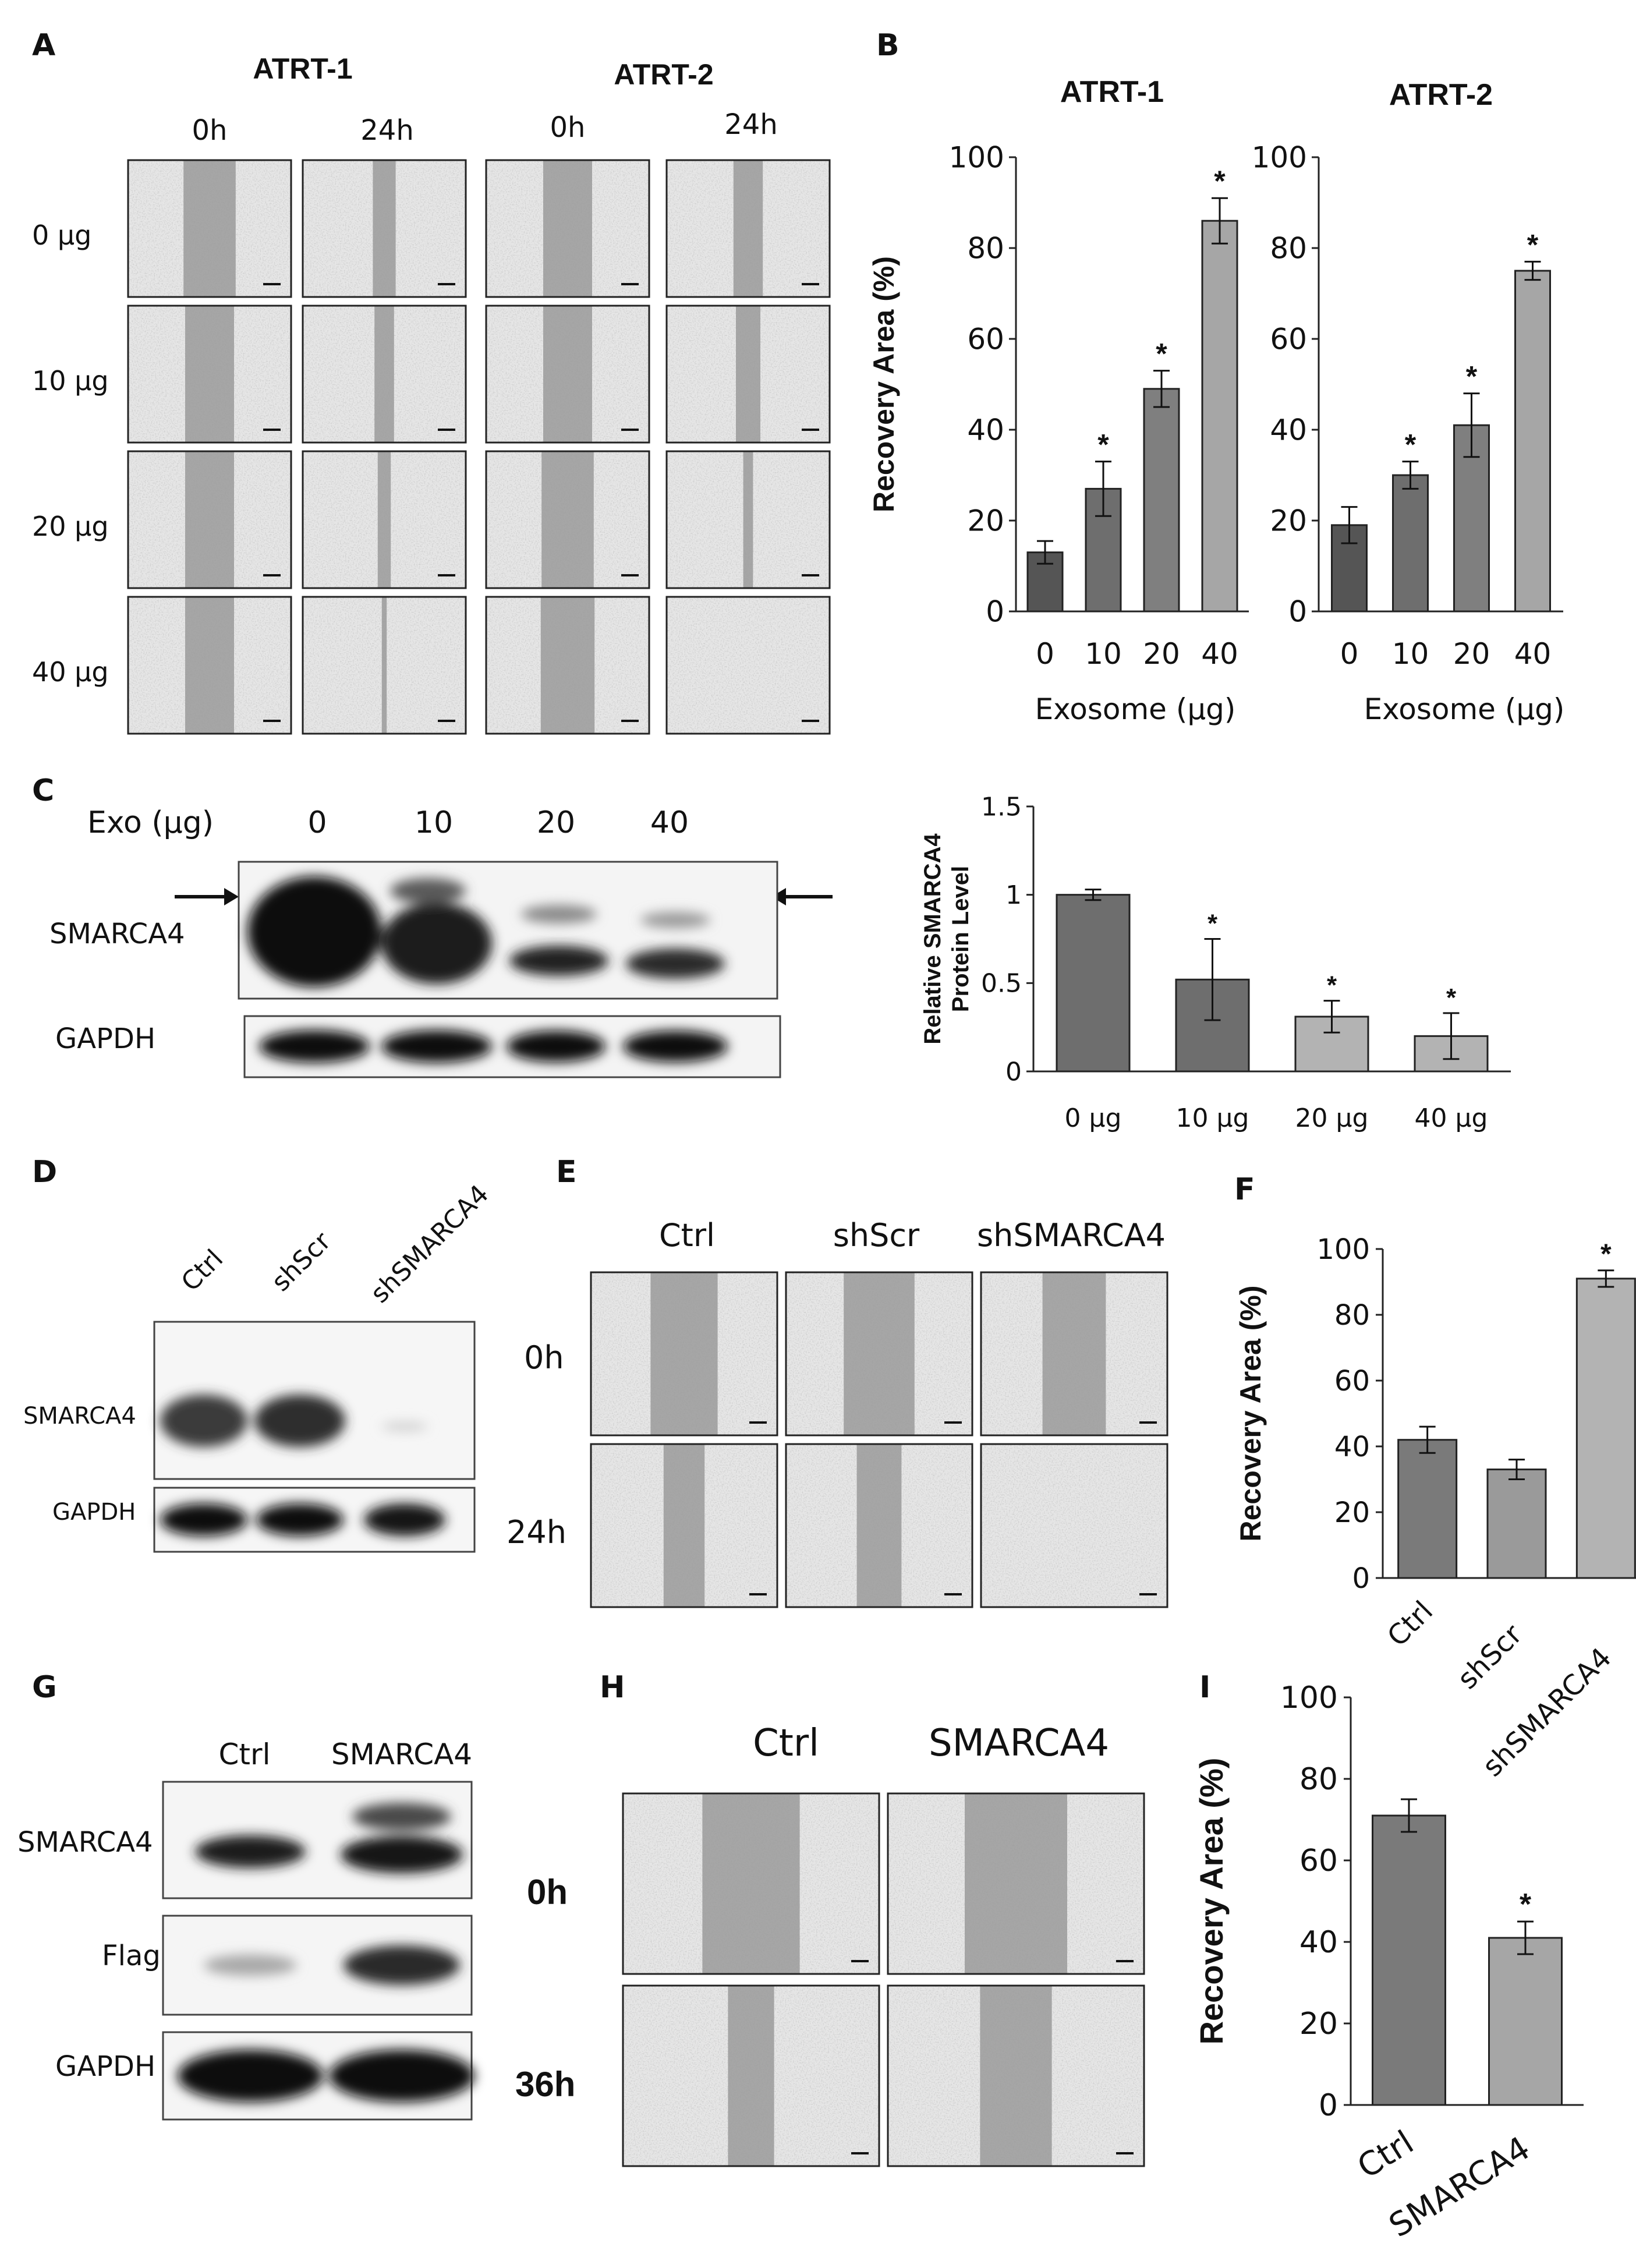  What do you see at coordinates (70, 526) in the screenshot?
I see `panel-a-row-3: 20 µg` at bounding box center [70, 526].